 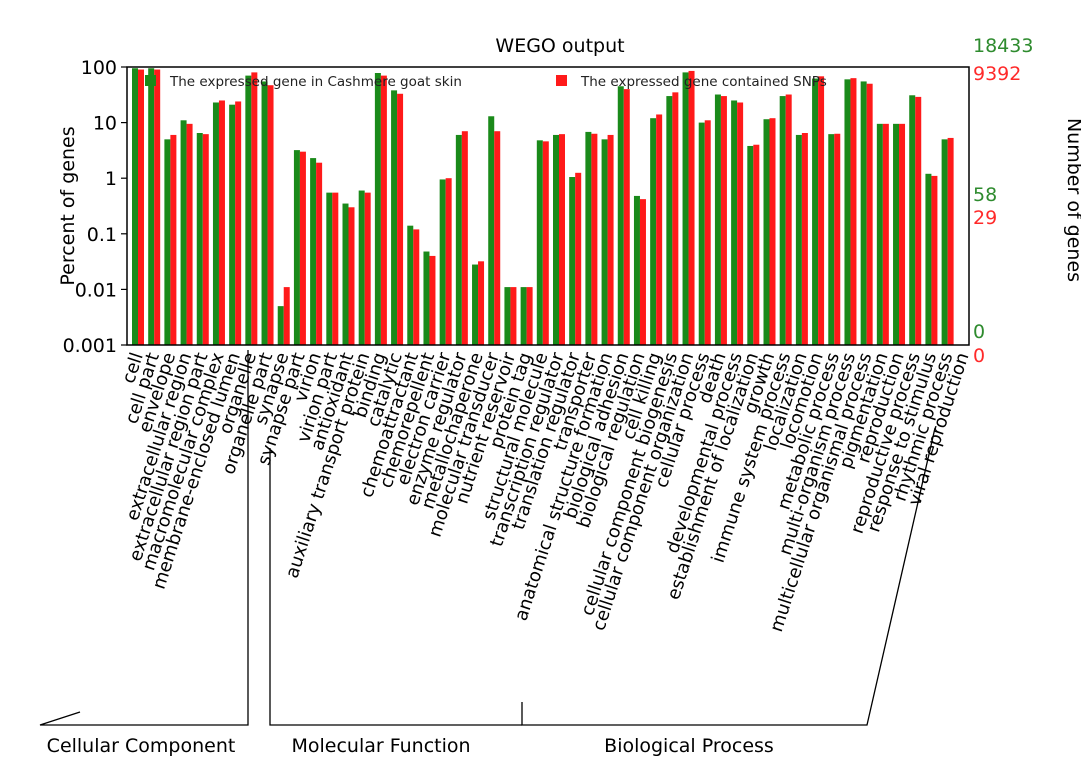 What do you see at coordinates (96, 290) in the screenshot?
I see `y-tick-label: 0.01` at bounding box center [96, 290].